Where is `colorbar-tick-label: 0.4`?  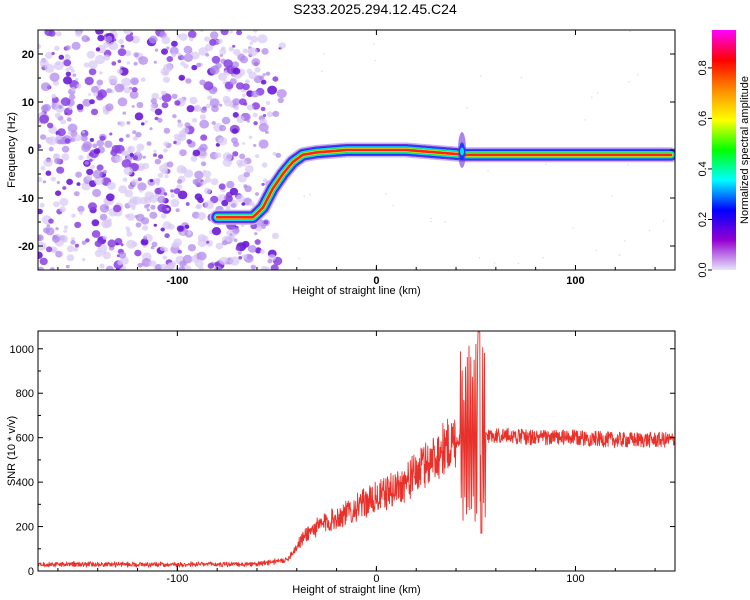 colorbar-tick-label: 0.4 is located at coordinates (703, 168).